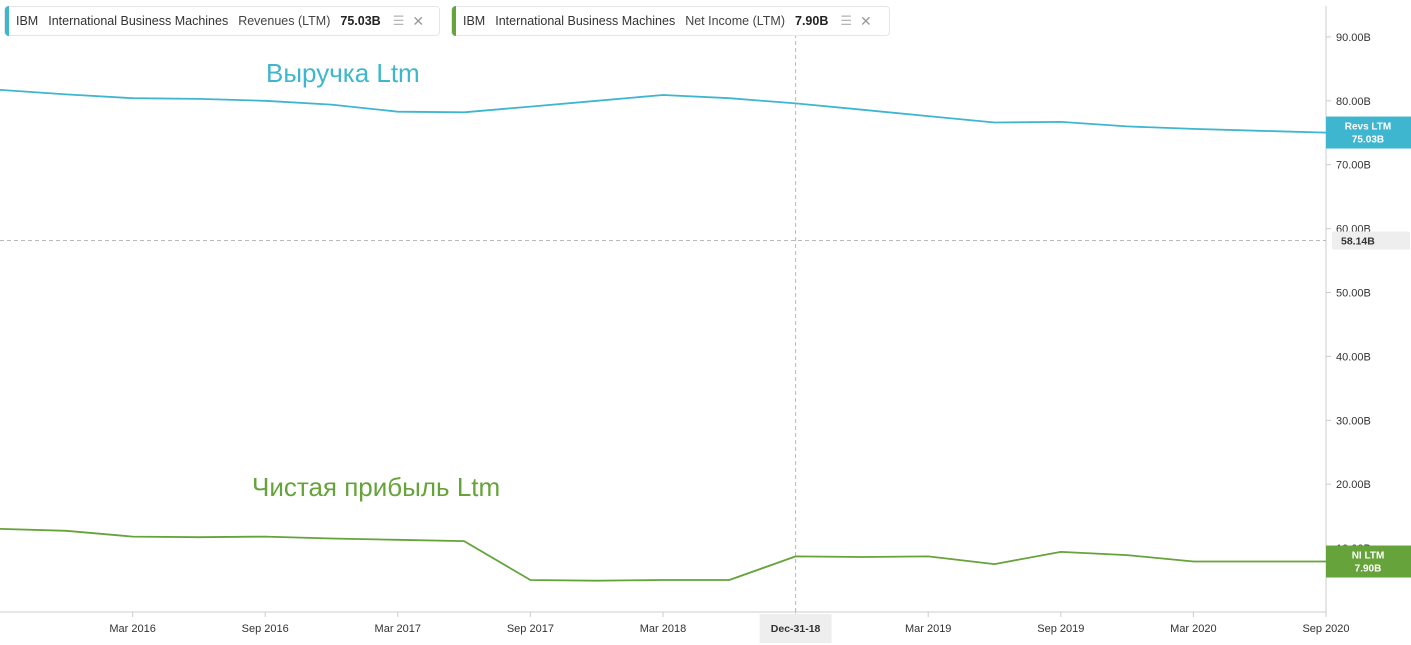 Image resolution: width=1411 pixels, height=645 pixels. What do you see at coordinates (663, 555) in the screenshot?
I see `series-line-net-income` at bounding box center [663, 555].